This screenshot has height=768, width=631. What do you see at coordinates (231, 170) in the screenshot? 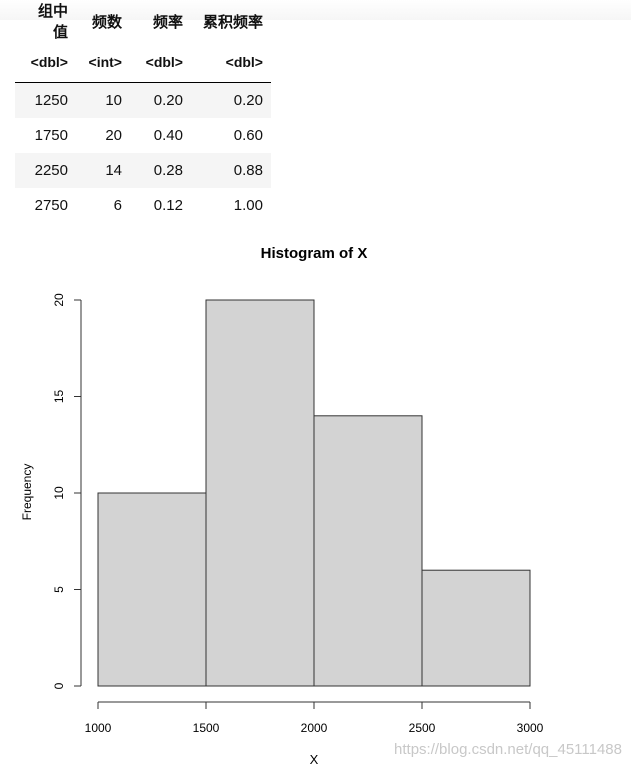
I see `table-cell: 0.88` at bounding box center [231, 170].